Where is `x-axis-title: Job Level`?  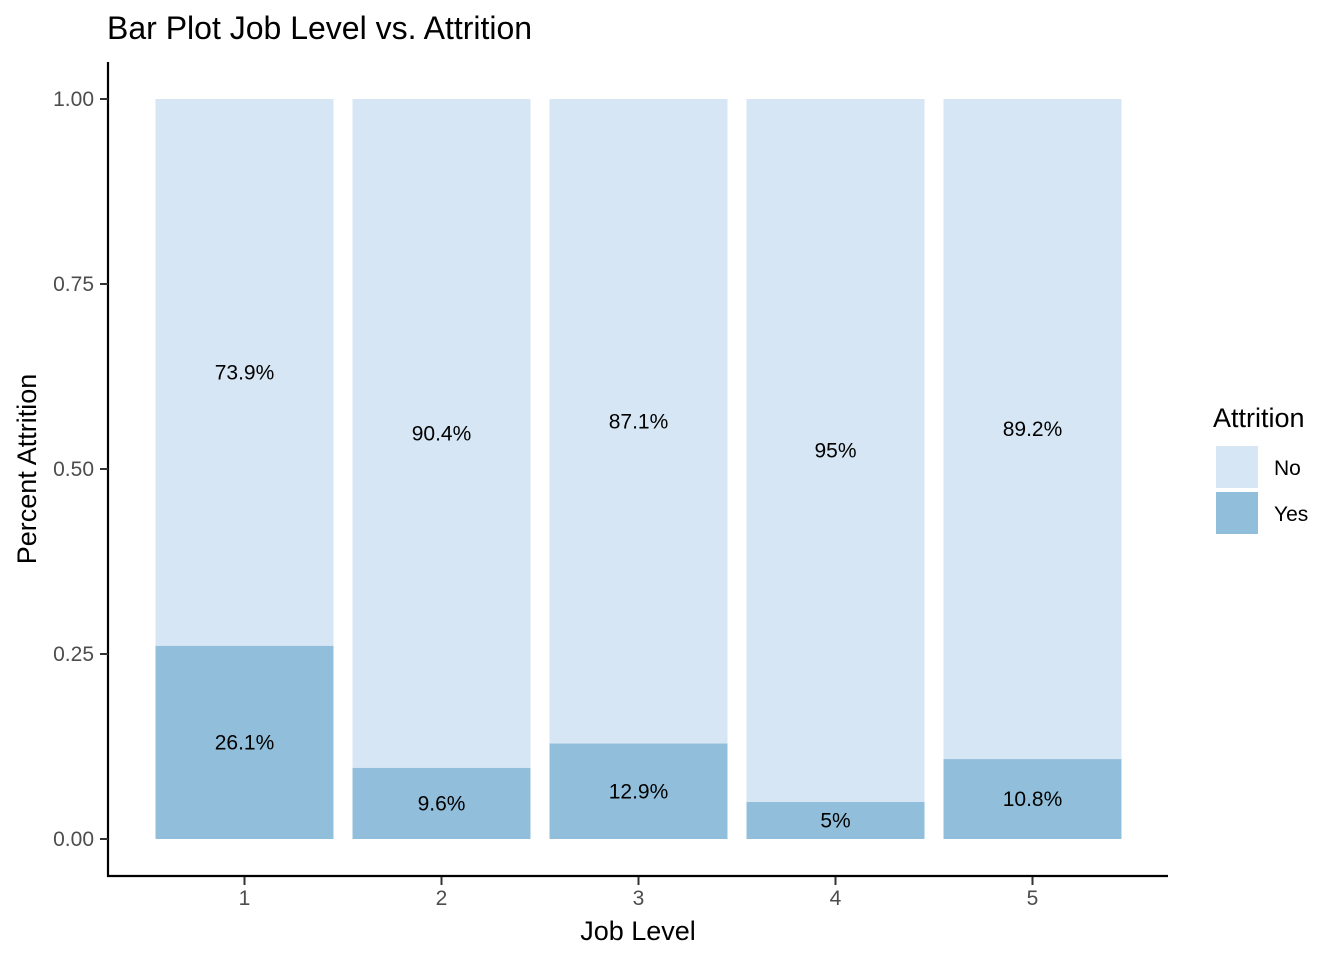
x-axis-title: Job Level is located at coordinates (638, 931).